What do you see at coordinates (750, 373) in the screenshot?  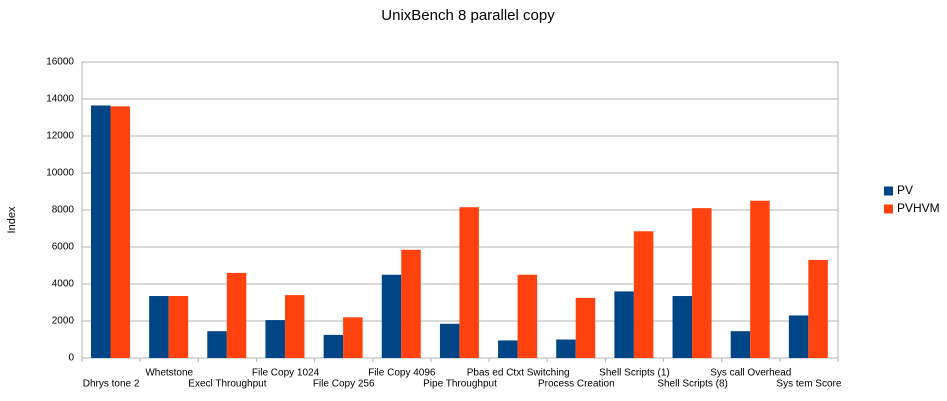 I see `x-tick-label: Sys call Overhead` at bounding box center [750, 373].